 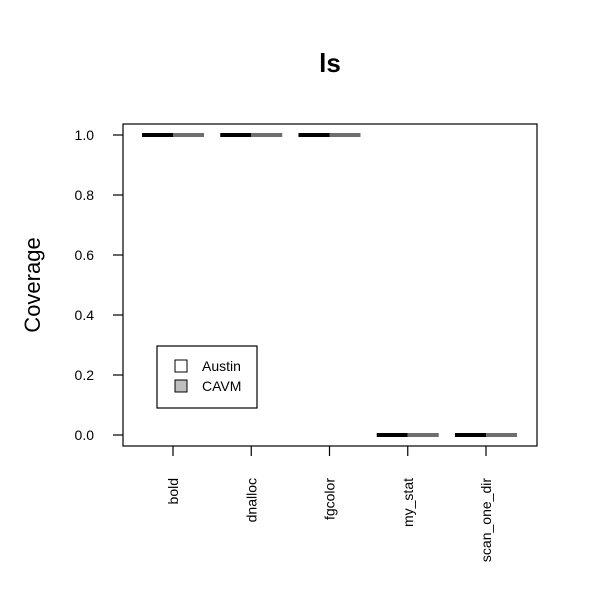 I want to click on x-tick-label: scan_one_dir, so click(x=486, y=520).